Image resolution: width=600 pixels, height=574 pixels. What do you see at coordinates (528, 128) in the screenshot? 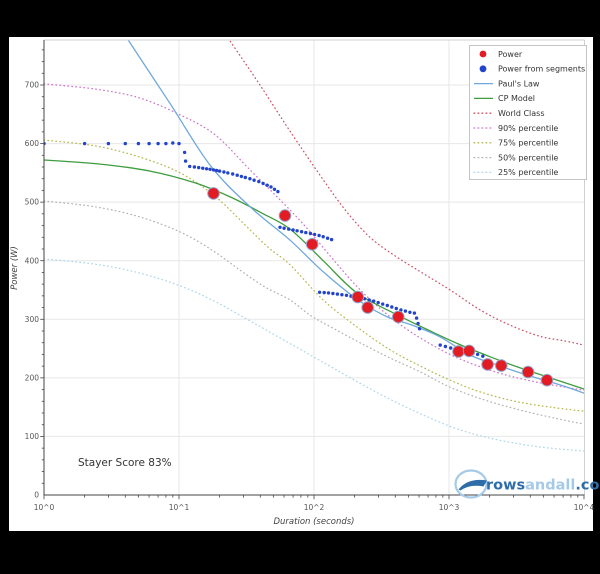
I see `legend-label: 90% percentile` at bounding box center [528, 128].